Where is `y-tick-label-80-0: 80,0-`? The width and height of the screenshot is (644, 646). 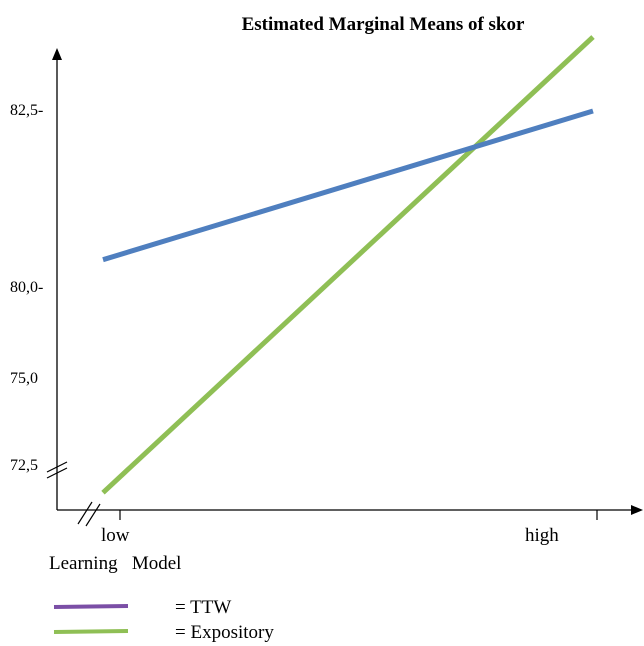 y-tick-label-80-0: 80,0- is located at coordinates (26, 287).